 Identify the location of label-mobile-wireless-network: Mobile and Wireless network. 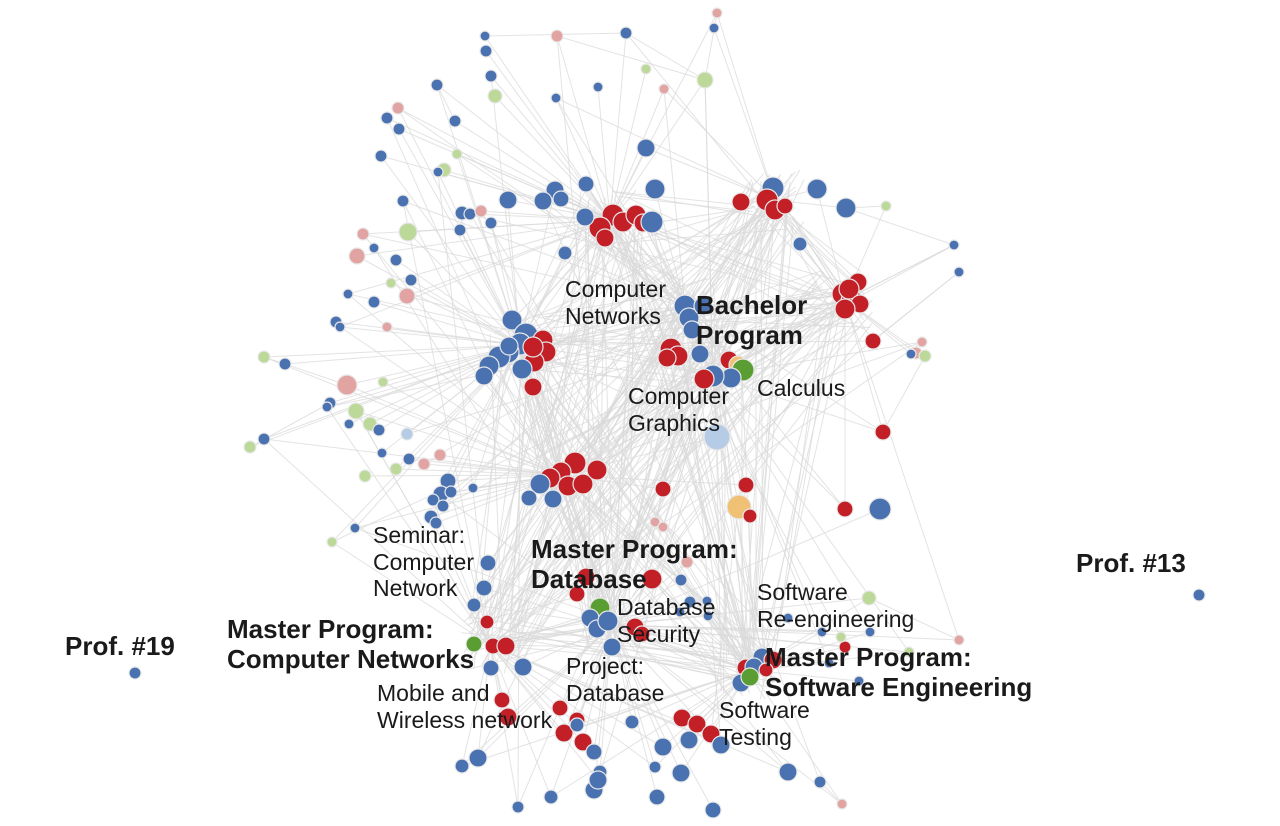
(465, 706).